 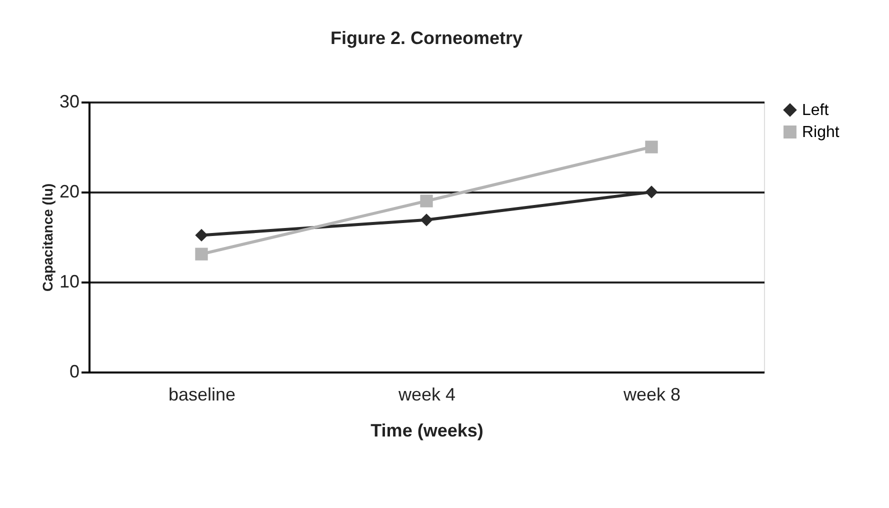 I want to click on x-tick-label: baseline, so click(x=202, y=394).